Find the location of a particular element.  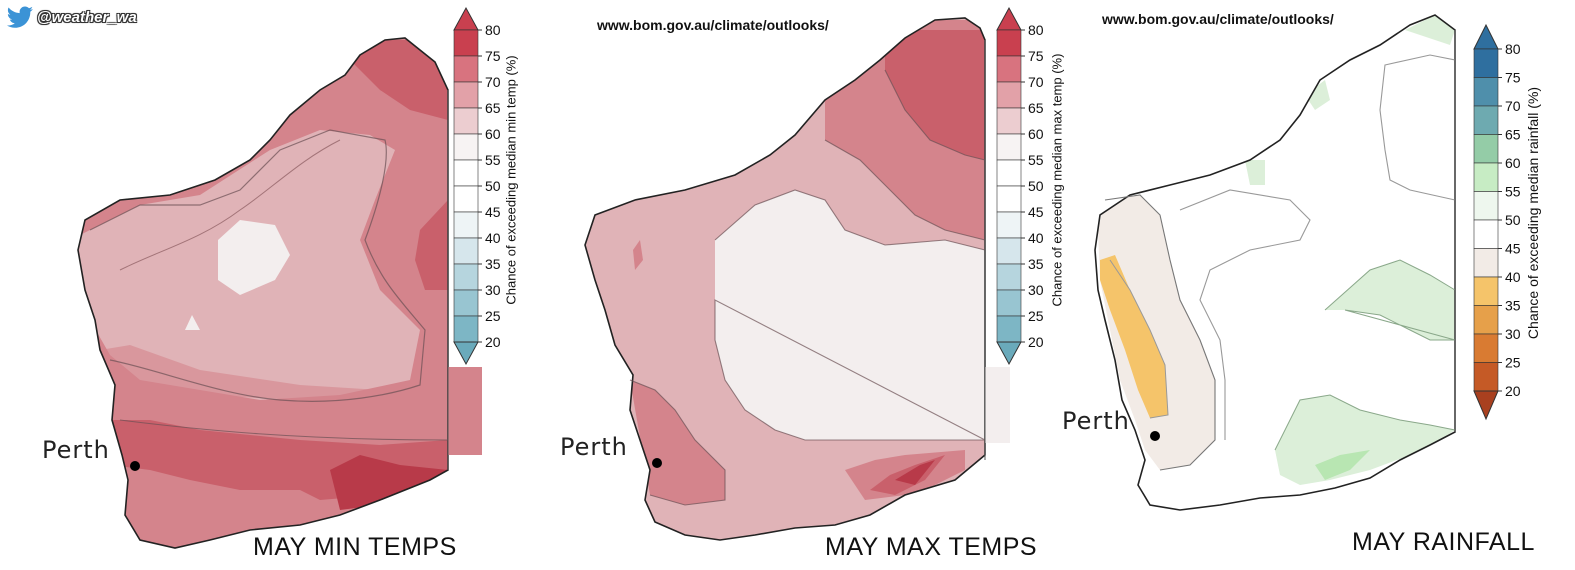

max-legend: 80 75 70 65 60 55 50 45 40 35 30 25 20 is located at coordinates (1020, 186).